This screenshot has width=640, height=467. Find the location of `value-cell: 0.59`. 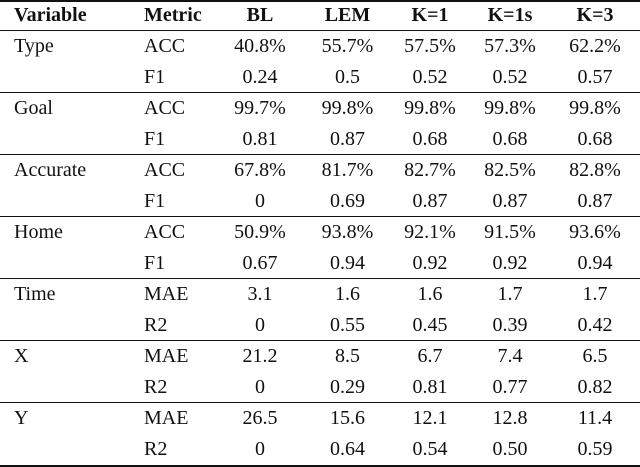

value-cell: 0.59 is located at coordinates (595, 449).